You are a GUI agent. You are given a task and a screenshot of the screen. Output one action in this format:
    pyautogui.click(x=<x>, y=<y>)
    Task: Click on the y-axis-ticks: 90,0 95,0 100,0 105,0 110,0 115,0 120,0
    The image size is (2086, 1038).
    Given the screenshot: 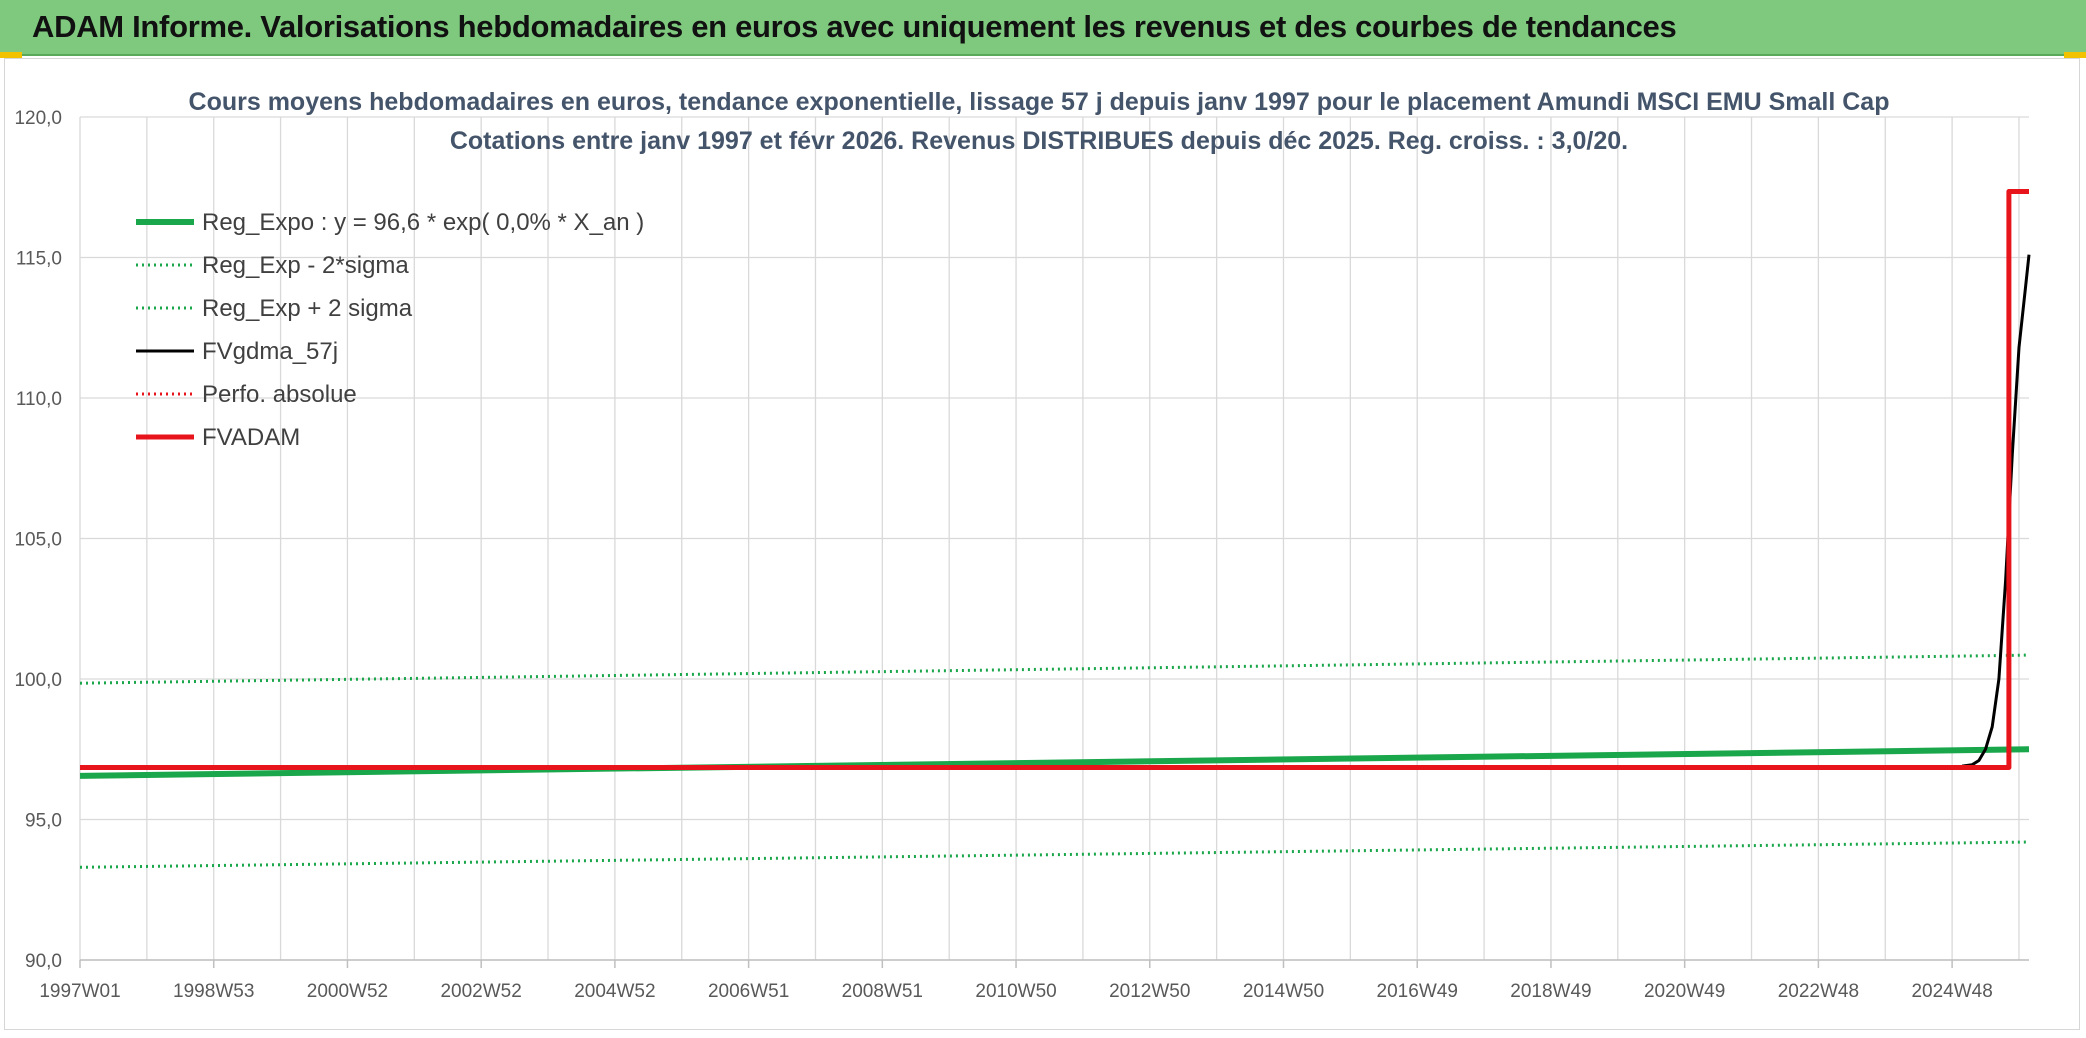 What is the action you would take?
    pyautogui.click(x=38, y=540)
    